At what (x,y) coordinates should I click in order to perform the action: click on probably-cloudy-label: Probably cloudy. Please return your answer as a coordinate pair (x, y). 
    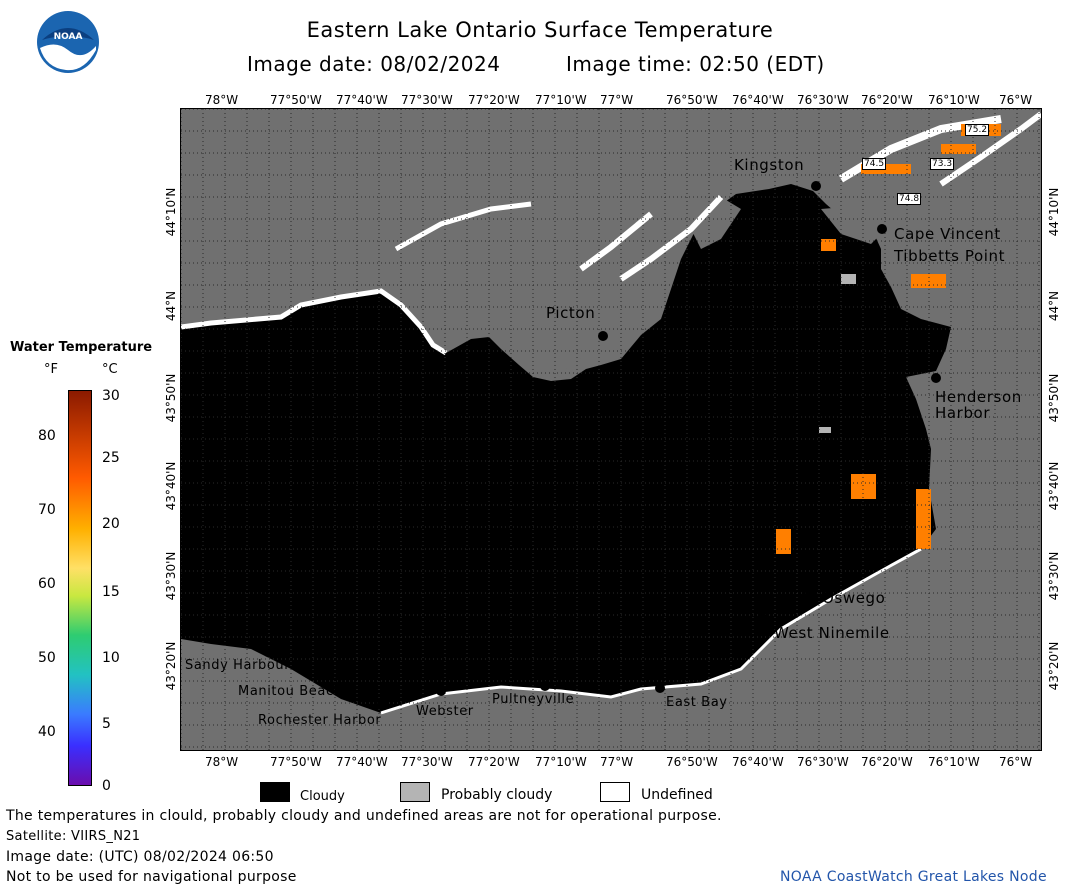
    Looking at the image, I should click on (497, 795).